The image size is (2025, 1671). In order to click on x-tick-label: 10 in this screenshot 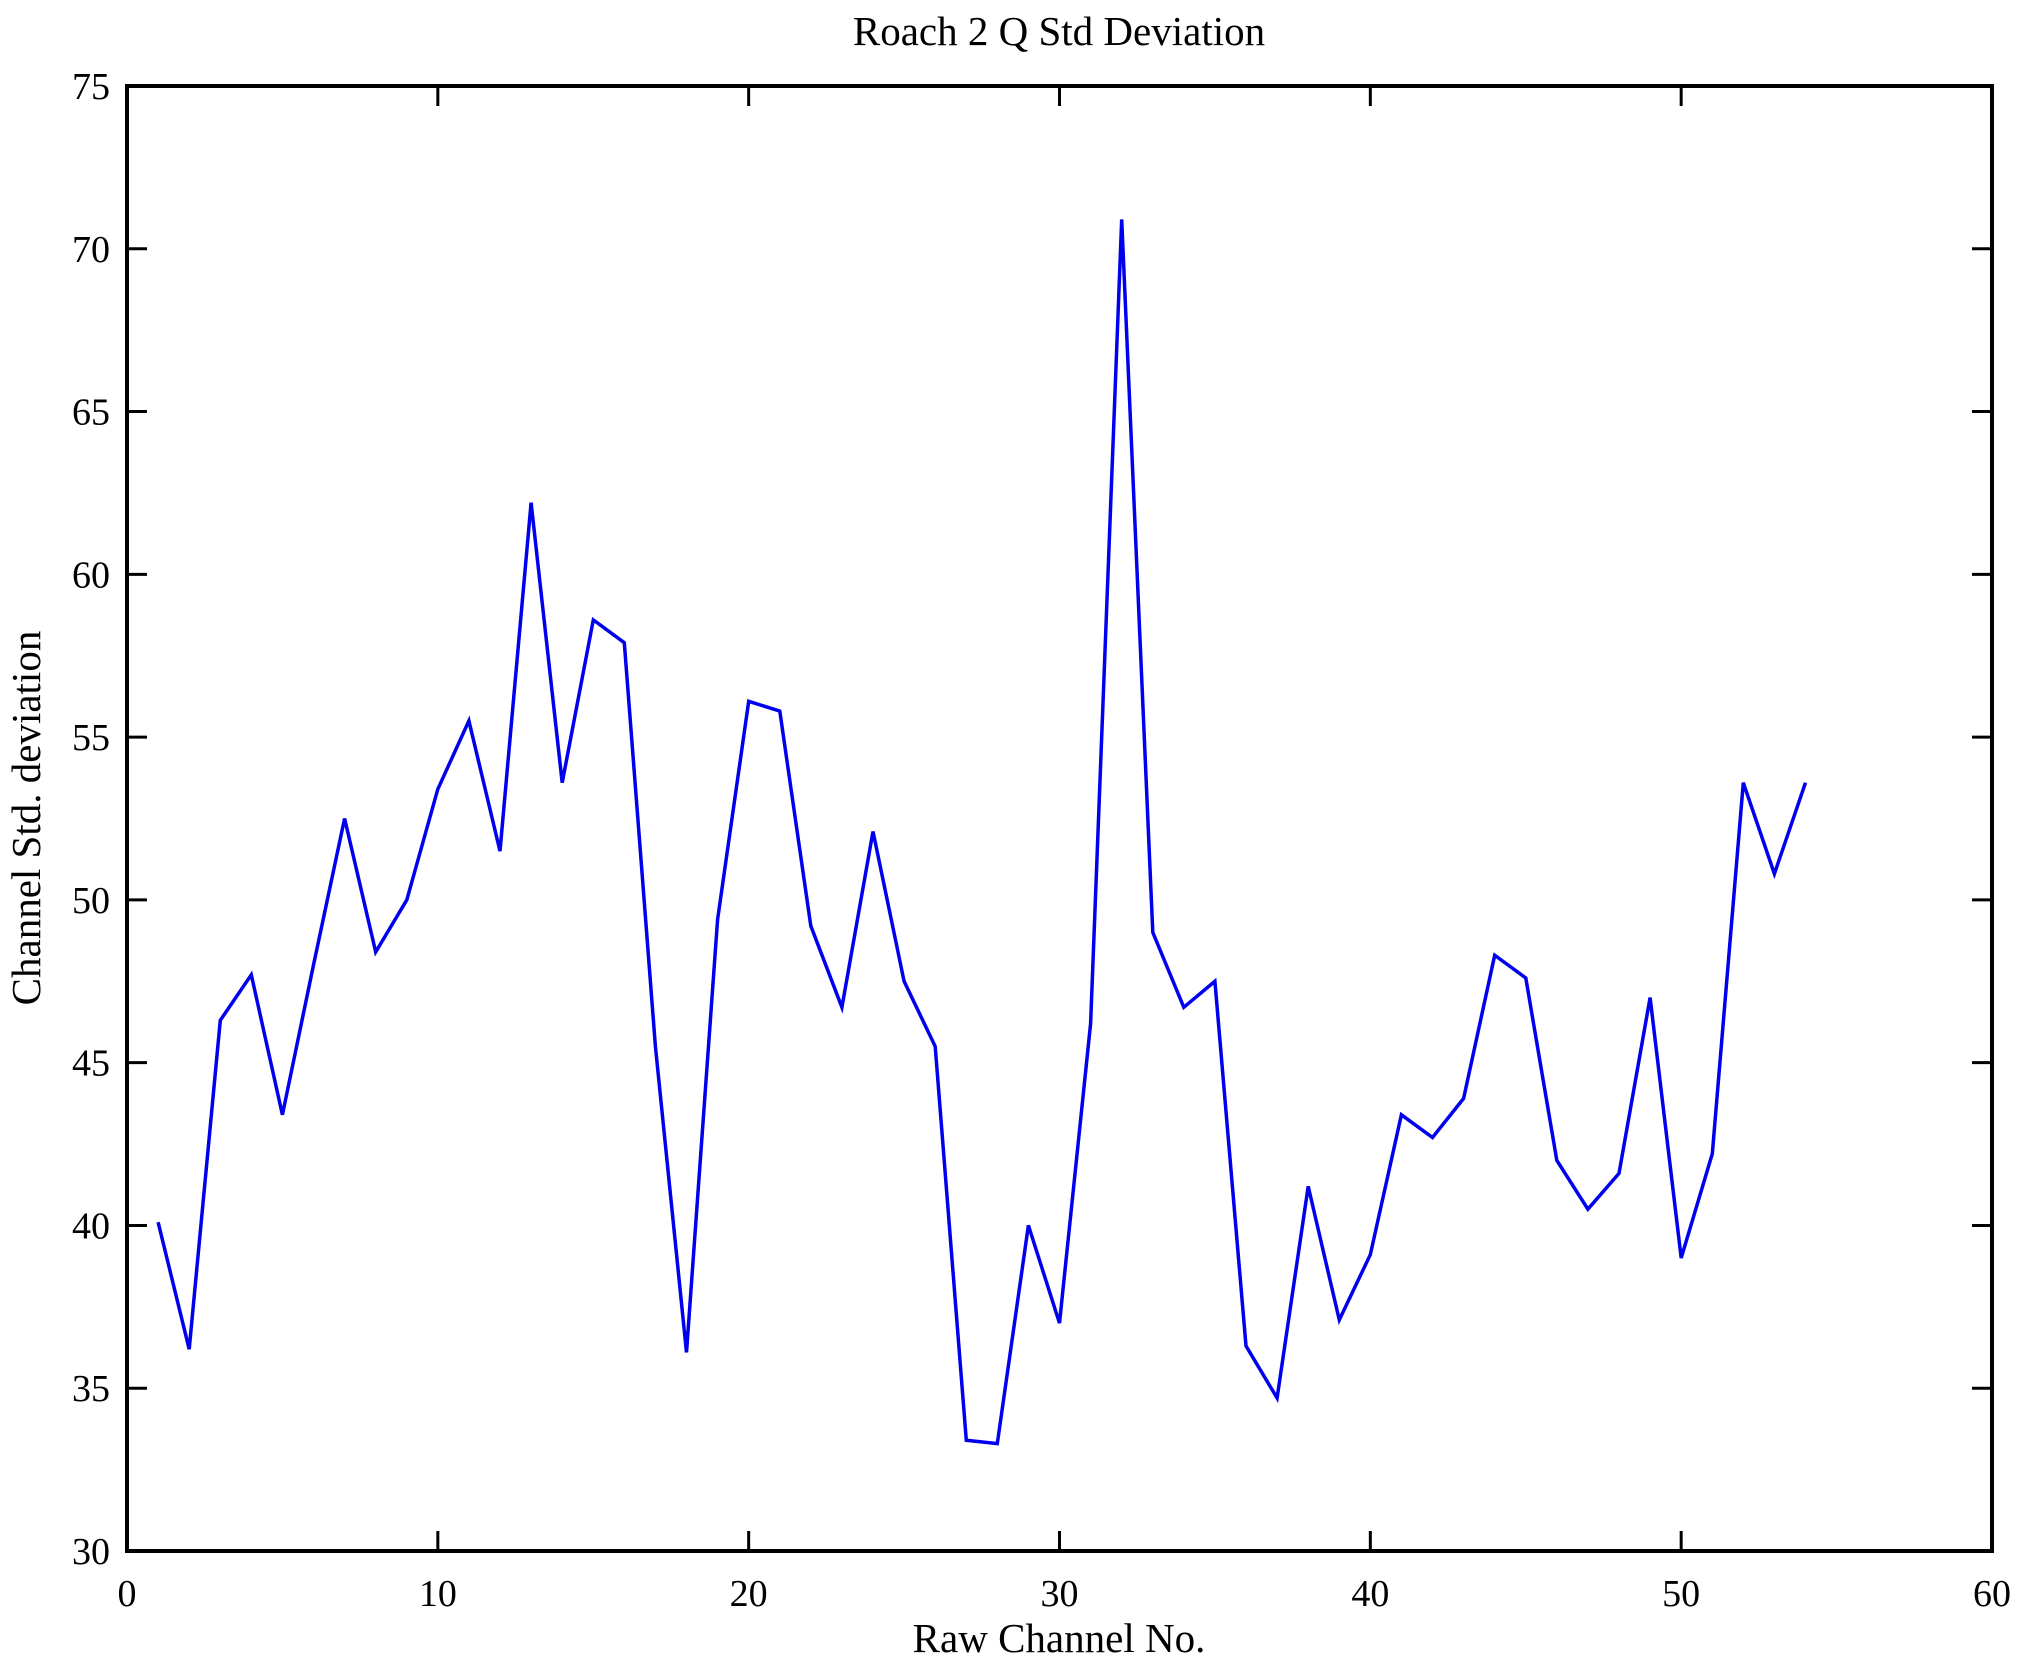, I will do `click(438, 1594)`.